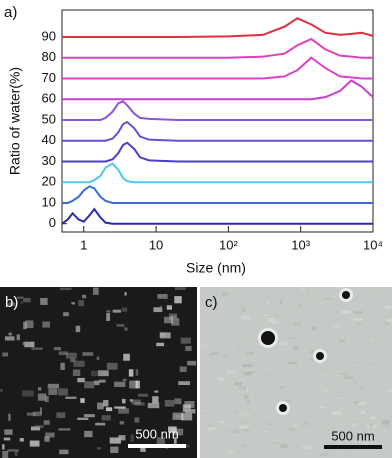 The height and width of the screenshot is (458, 392). Describe the element at coordinates (352, 435) in the screenshot. I see `scale-bar-label: 500 nm` at that location.